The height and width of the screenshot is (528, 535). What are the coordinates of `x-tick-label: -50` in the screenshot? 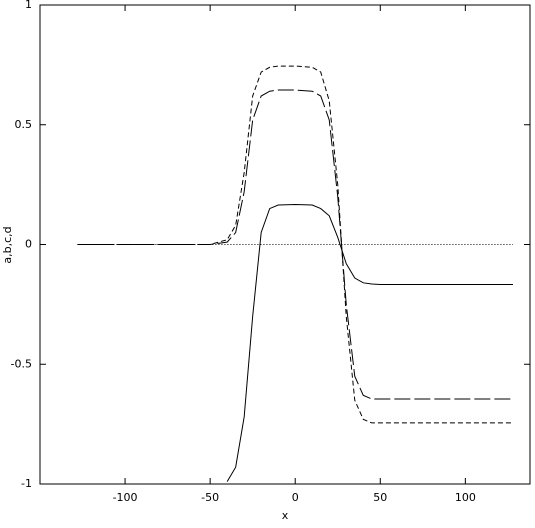 It's located at (210, 497).